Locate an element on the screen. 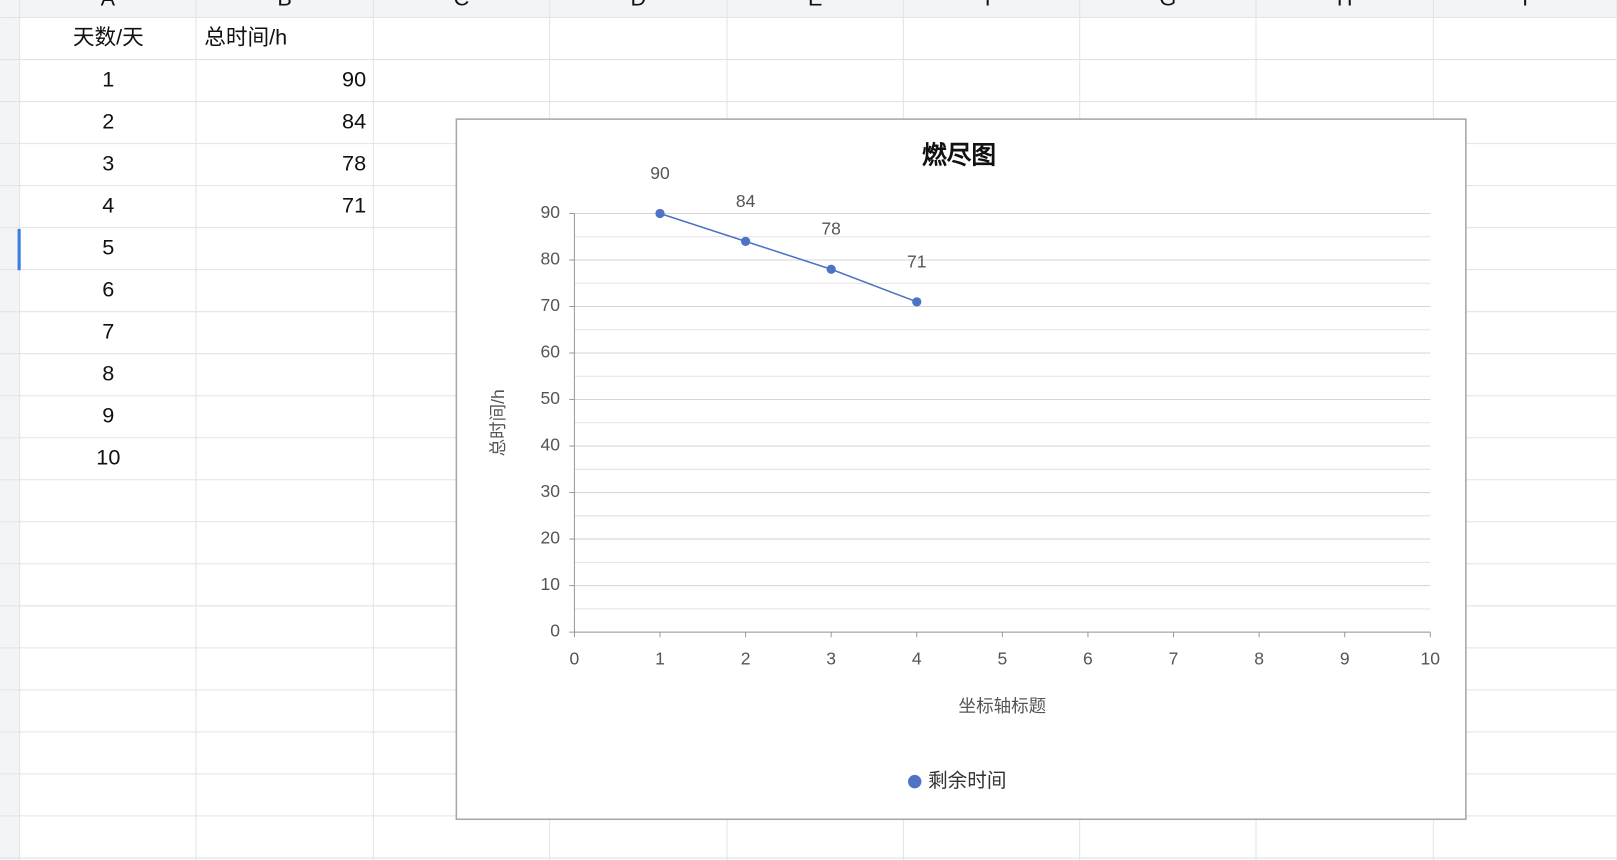 This screenshot has height=860, width=1617. y-tick-label: 40 is located at coordinates (551, 445).